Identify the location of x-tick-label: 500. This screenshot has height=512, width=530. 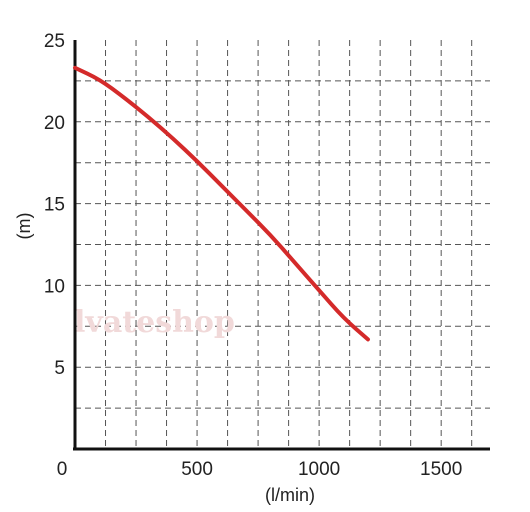
(197, 469).